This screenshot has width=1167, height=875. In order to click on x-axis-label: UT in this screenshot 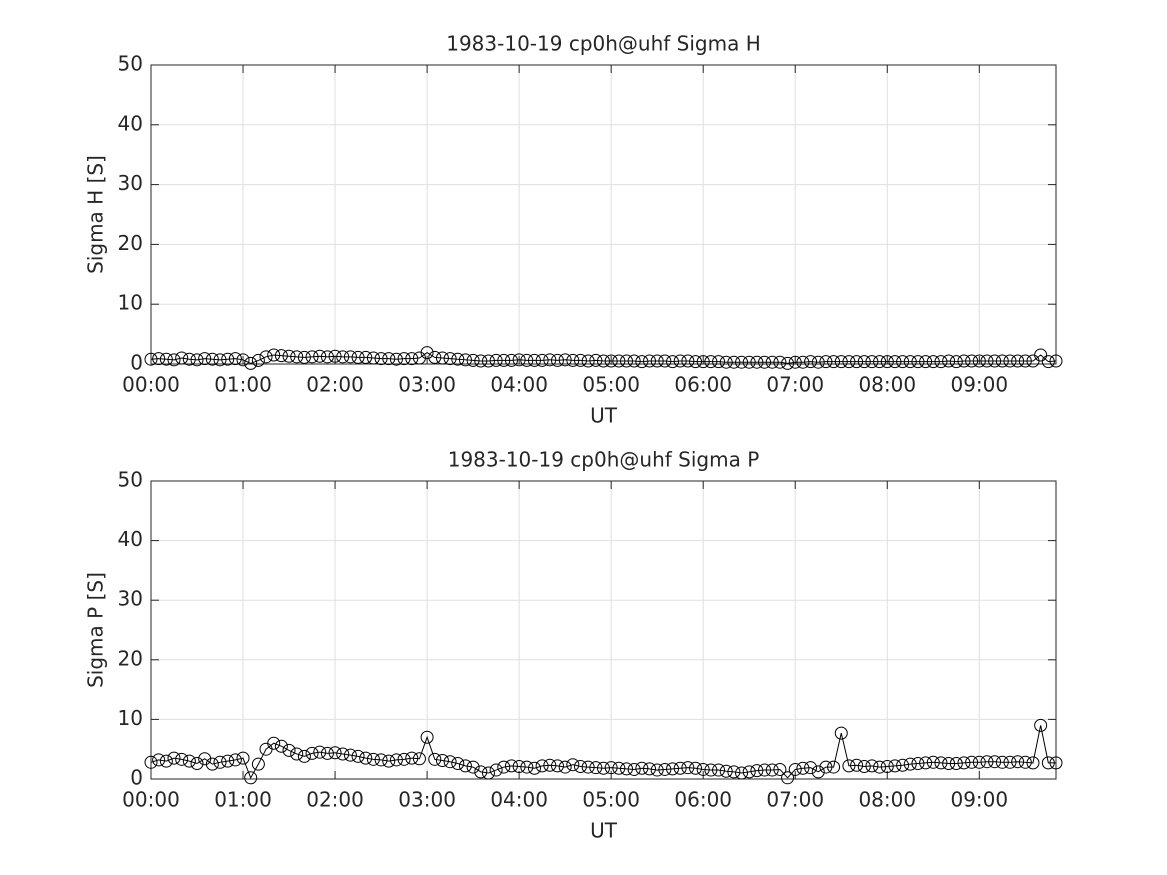, I will do `click(604, 831)`.